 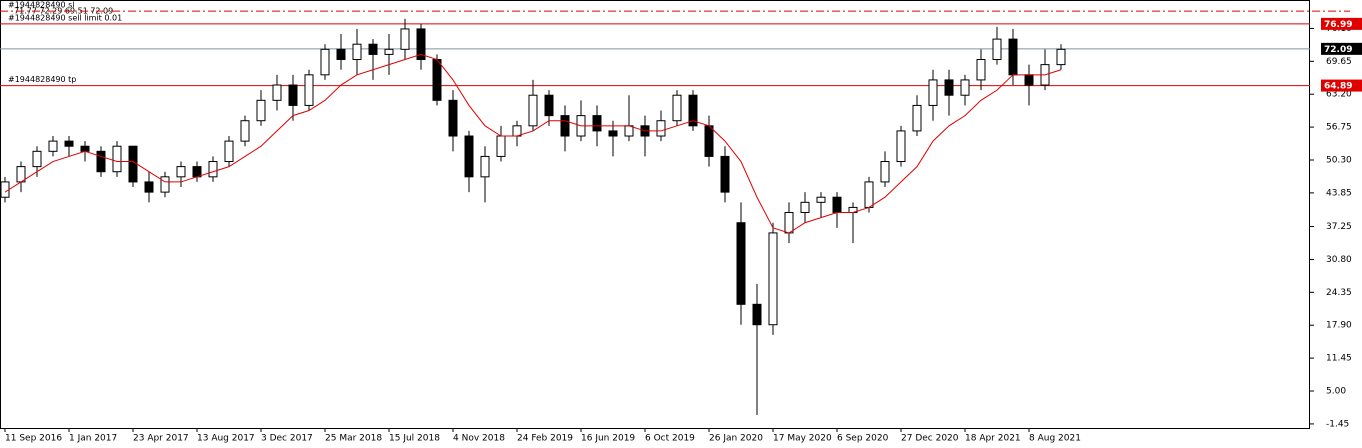 I want to click on x-tick-label: 18 Apr 2021, so click(x=993, y=439).